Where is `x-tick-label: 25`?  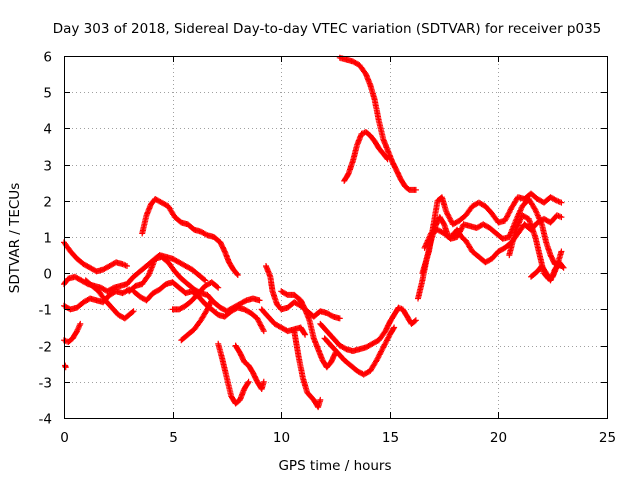
x-tick-label: 25 is located at coordinates (607, 438).